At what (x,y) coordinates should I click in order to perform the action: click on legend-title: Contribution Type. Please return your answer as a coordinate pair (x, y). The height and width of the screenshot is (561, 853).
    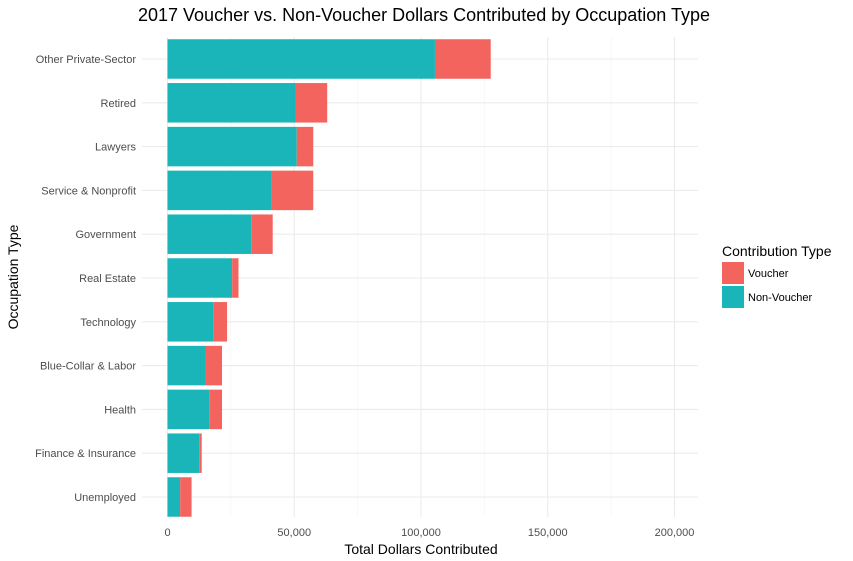
    Looking at the image, I should click on (777, 251).